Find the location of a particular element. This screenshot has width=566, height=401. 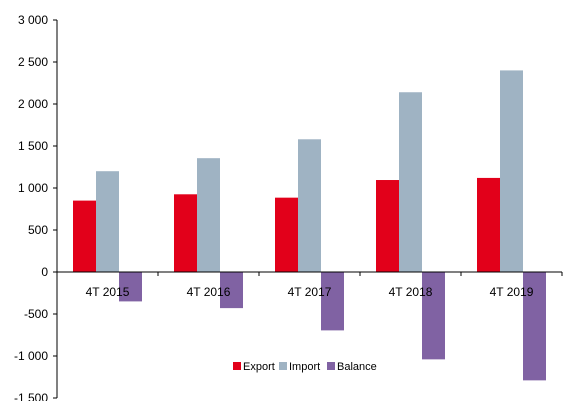

legend-swatch-export is located at coordinates (237, 366).